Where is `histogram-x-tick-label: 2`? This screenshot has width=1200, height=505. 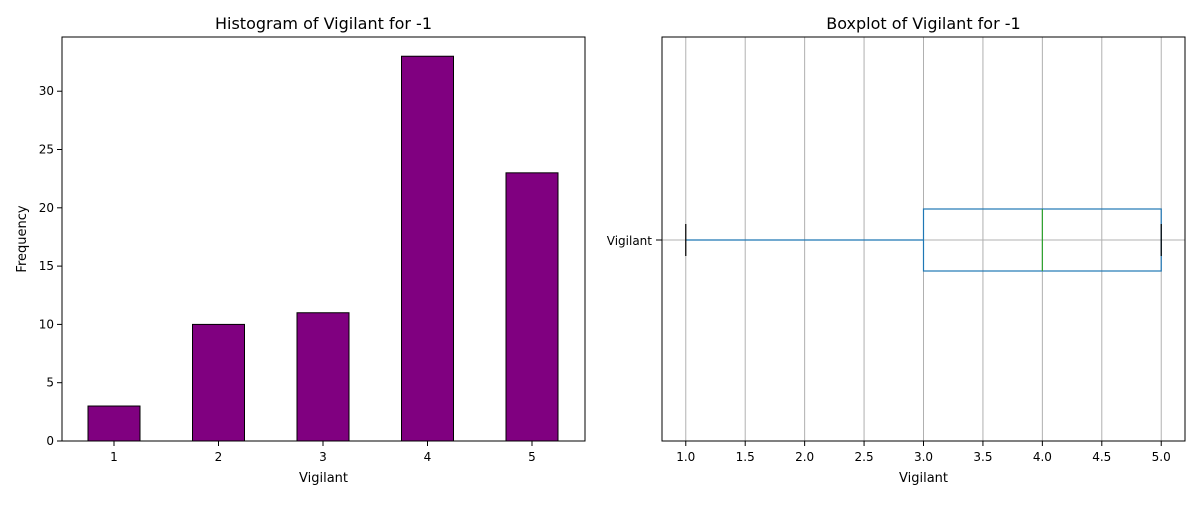
histogram-x-tick-label: 2 is located at coordinates (219, 457).